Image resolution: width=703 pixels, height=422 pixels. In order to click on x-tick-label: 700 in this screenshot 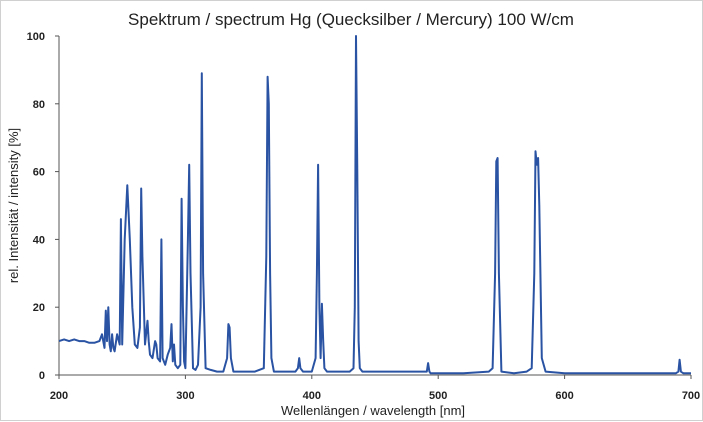, I will do `click(691, 396)`.